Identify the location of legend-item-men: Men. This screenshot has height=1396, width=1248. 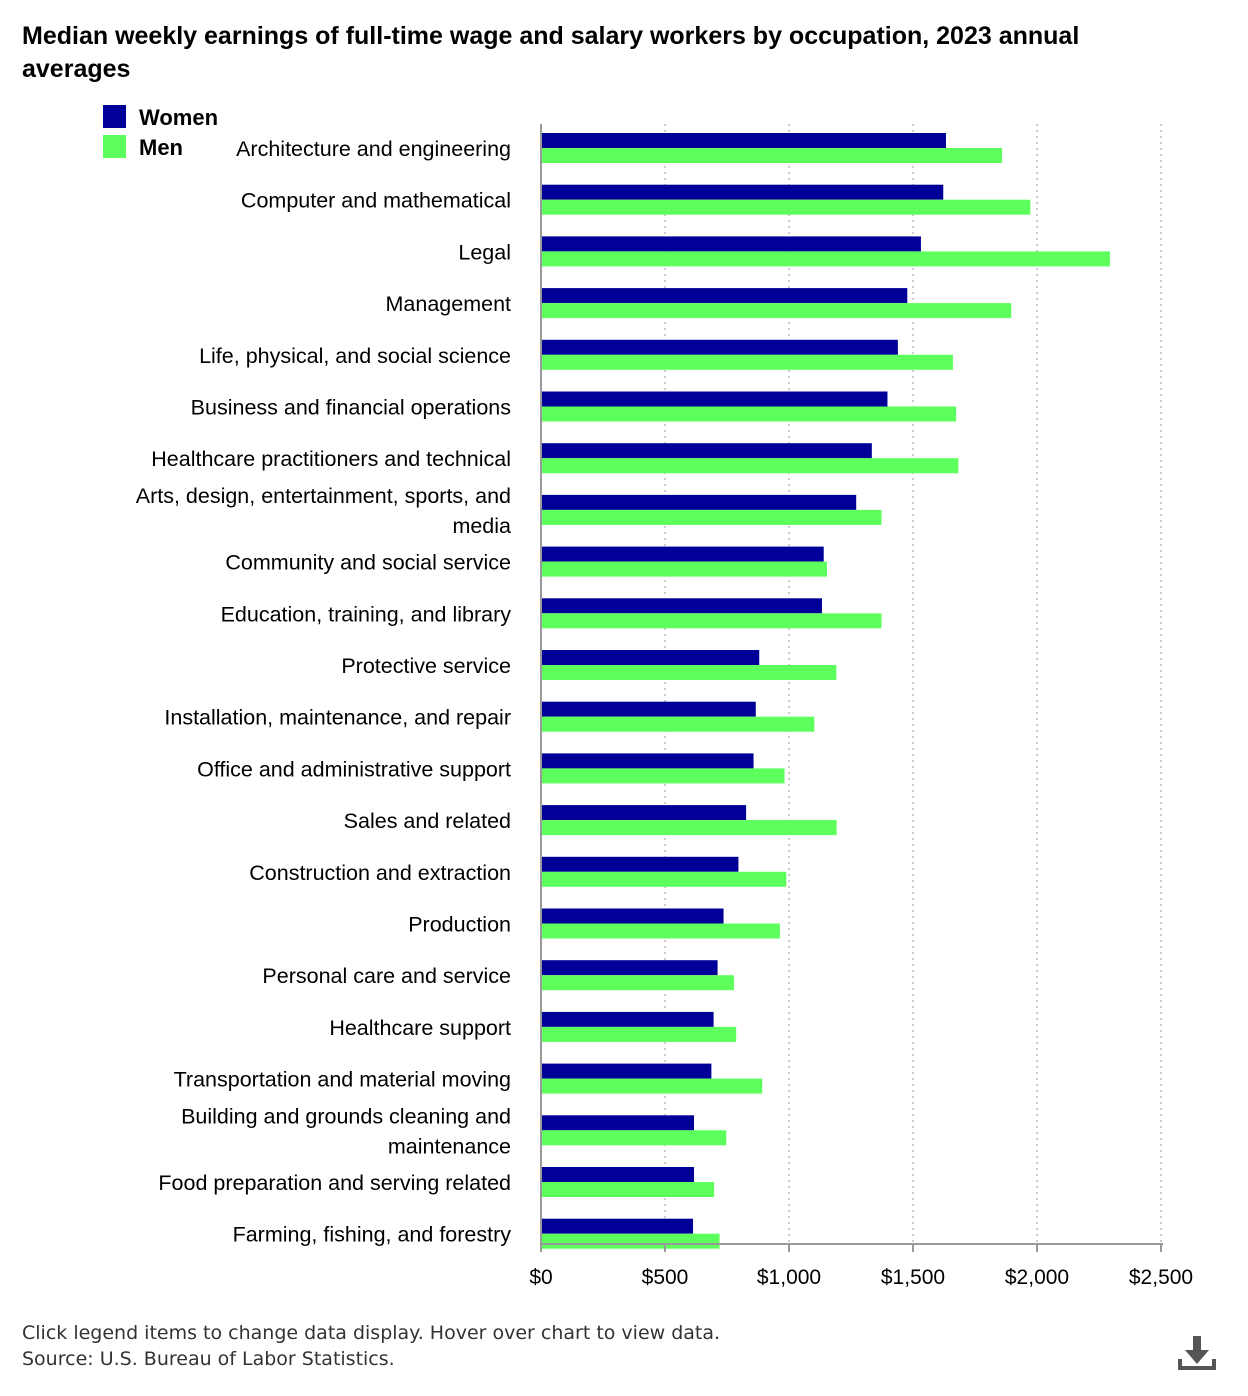
(143, 147).